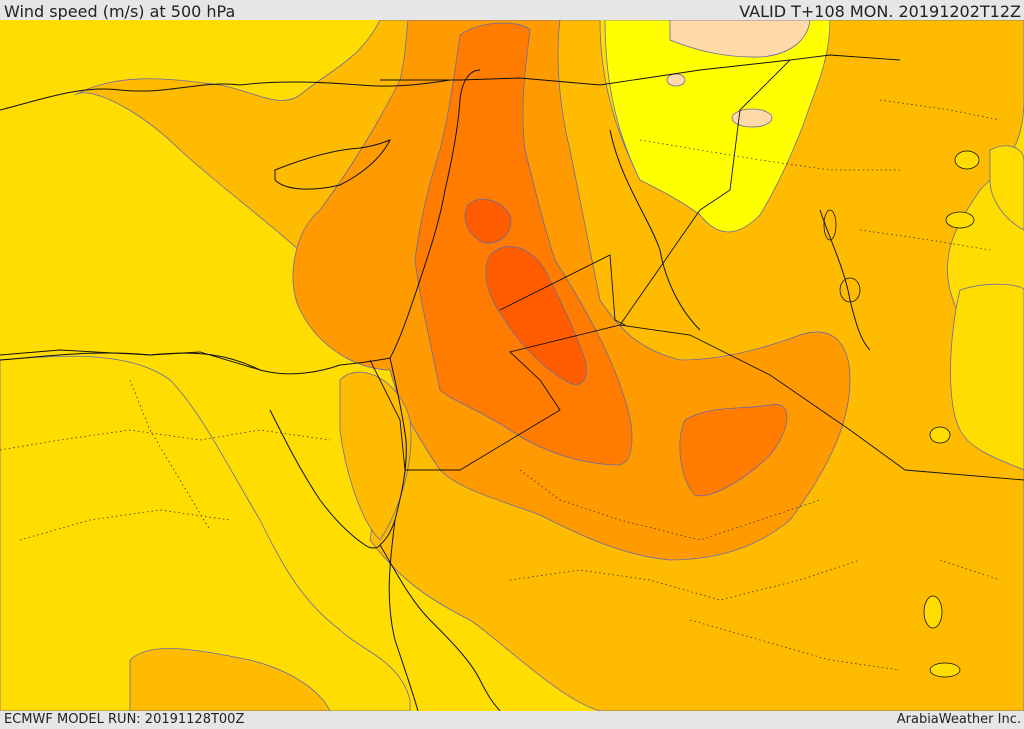 The height and width of the screenshot is (729, 1024). Describe the element at coordinates (958, 719) in the screenshot. I see `brand-label: ArabiaWeather Inc.` at that location.